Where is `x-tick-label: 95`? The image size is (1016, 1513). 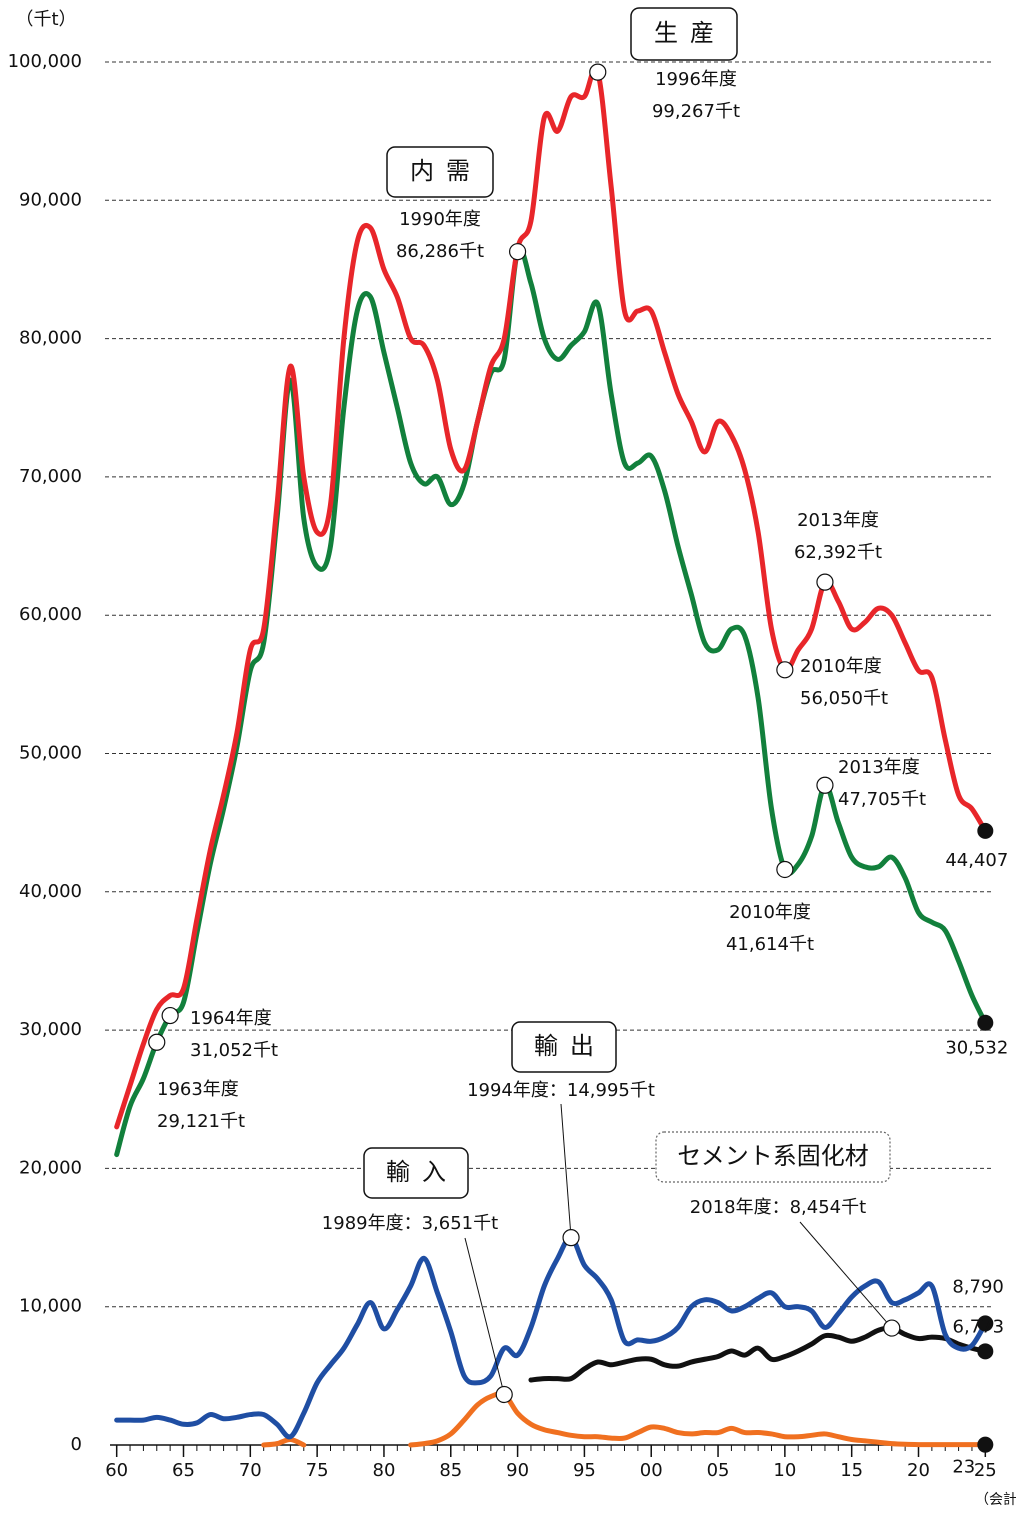 x-tick-label: 95 is located at coordinates (584, 1470).